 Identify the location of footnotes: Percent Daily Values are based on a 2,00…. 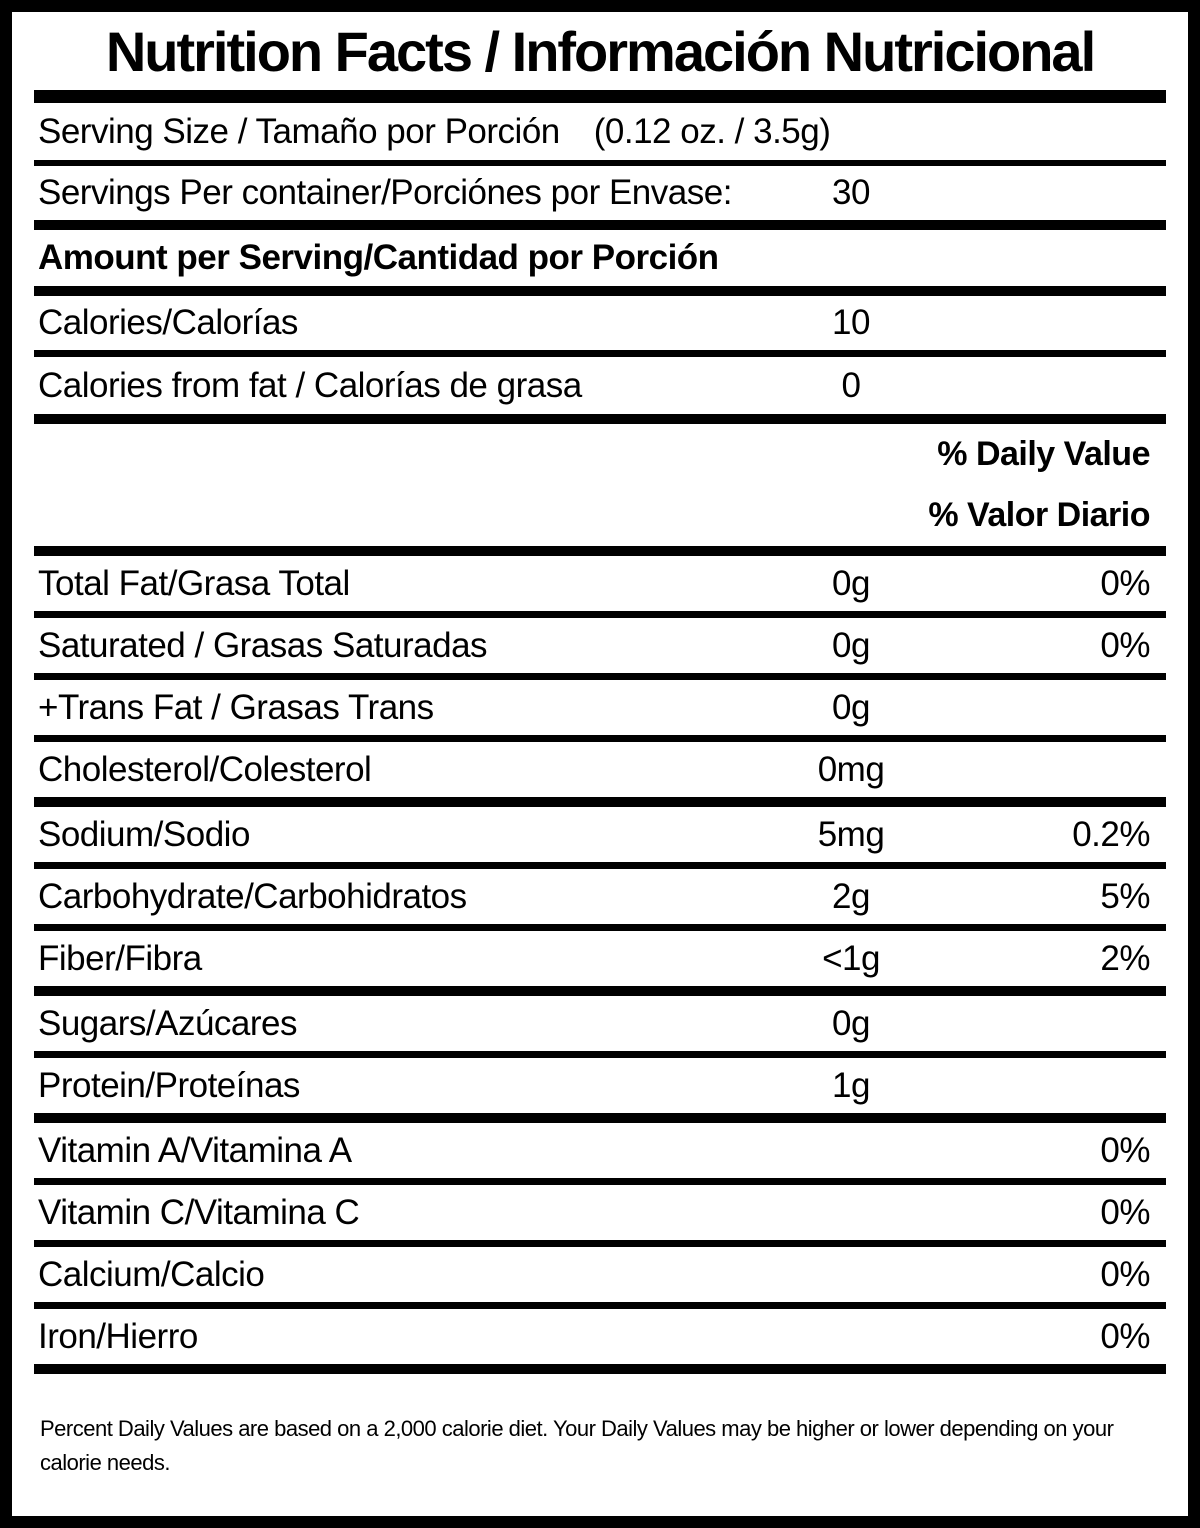
(600, 1445).